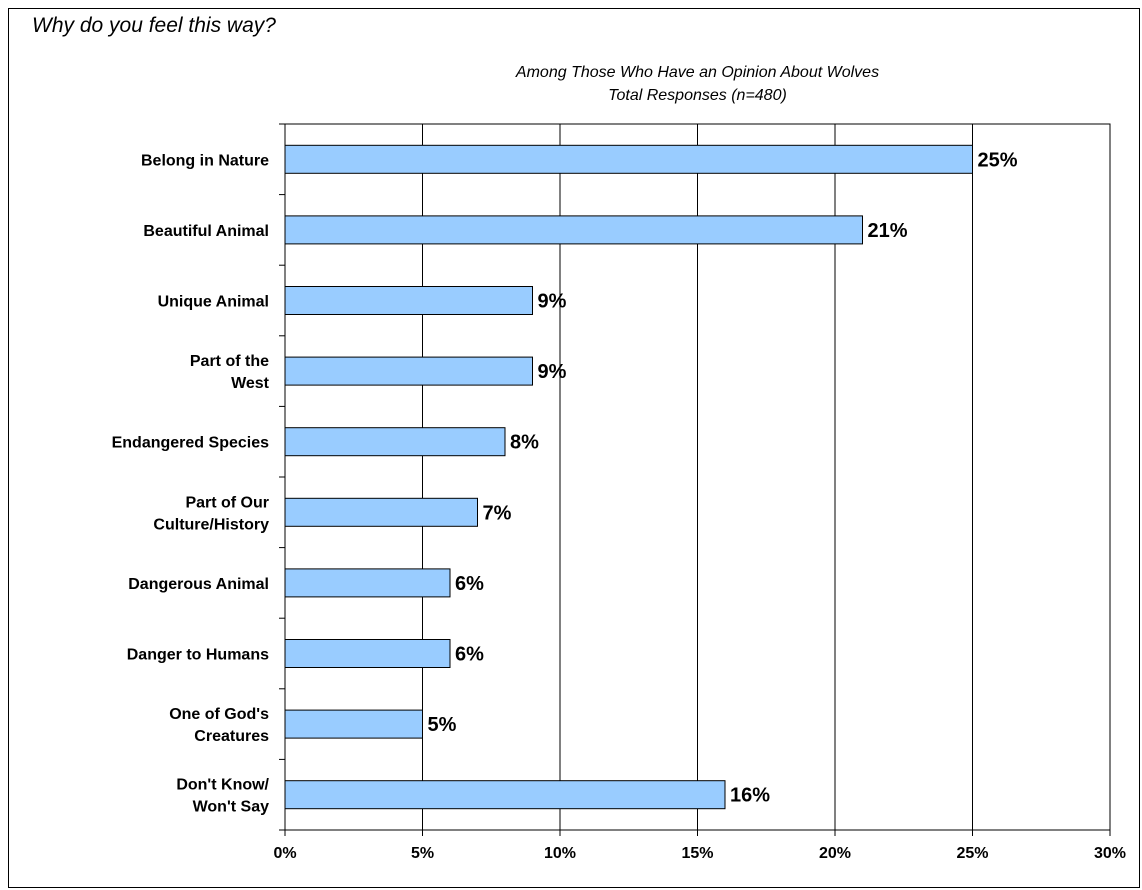 This screenshot has height=890, width=1142. I want to click on category-label-line: Endangered Species, so click(190, 443).